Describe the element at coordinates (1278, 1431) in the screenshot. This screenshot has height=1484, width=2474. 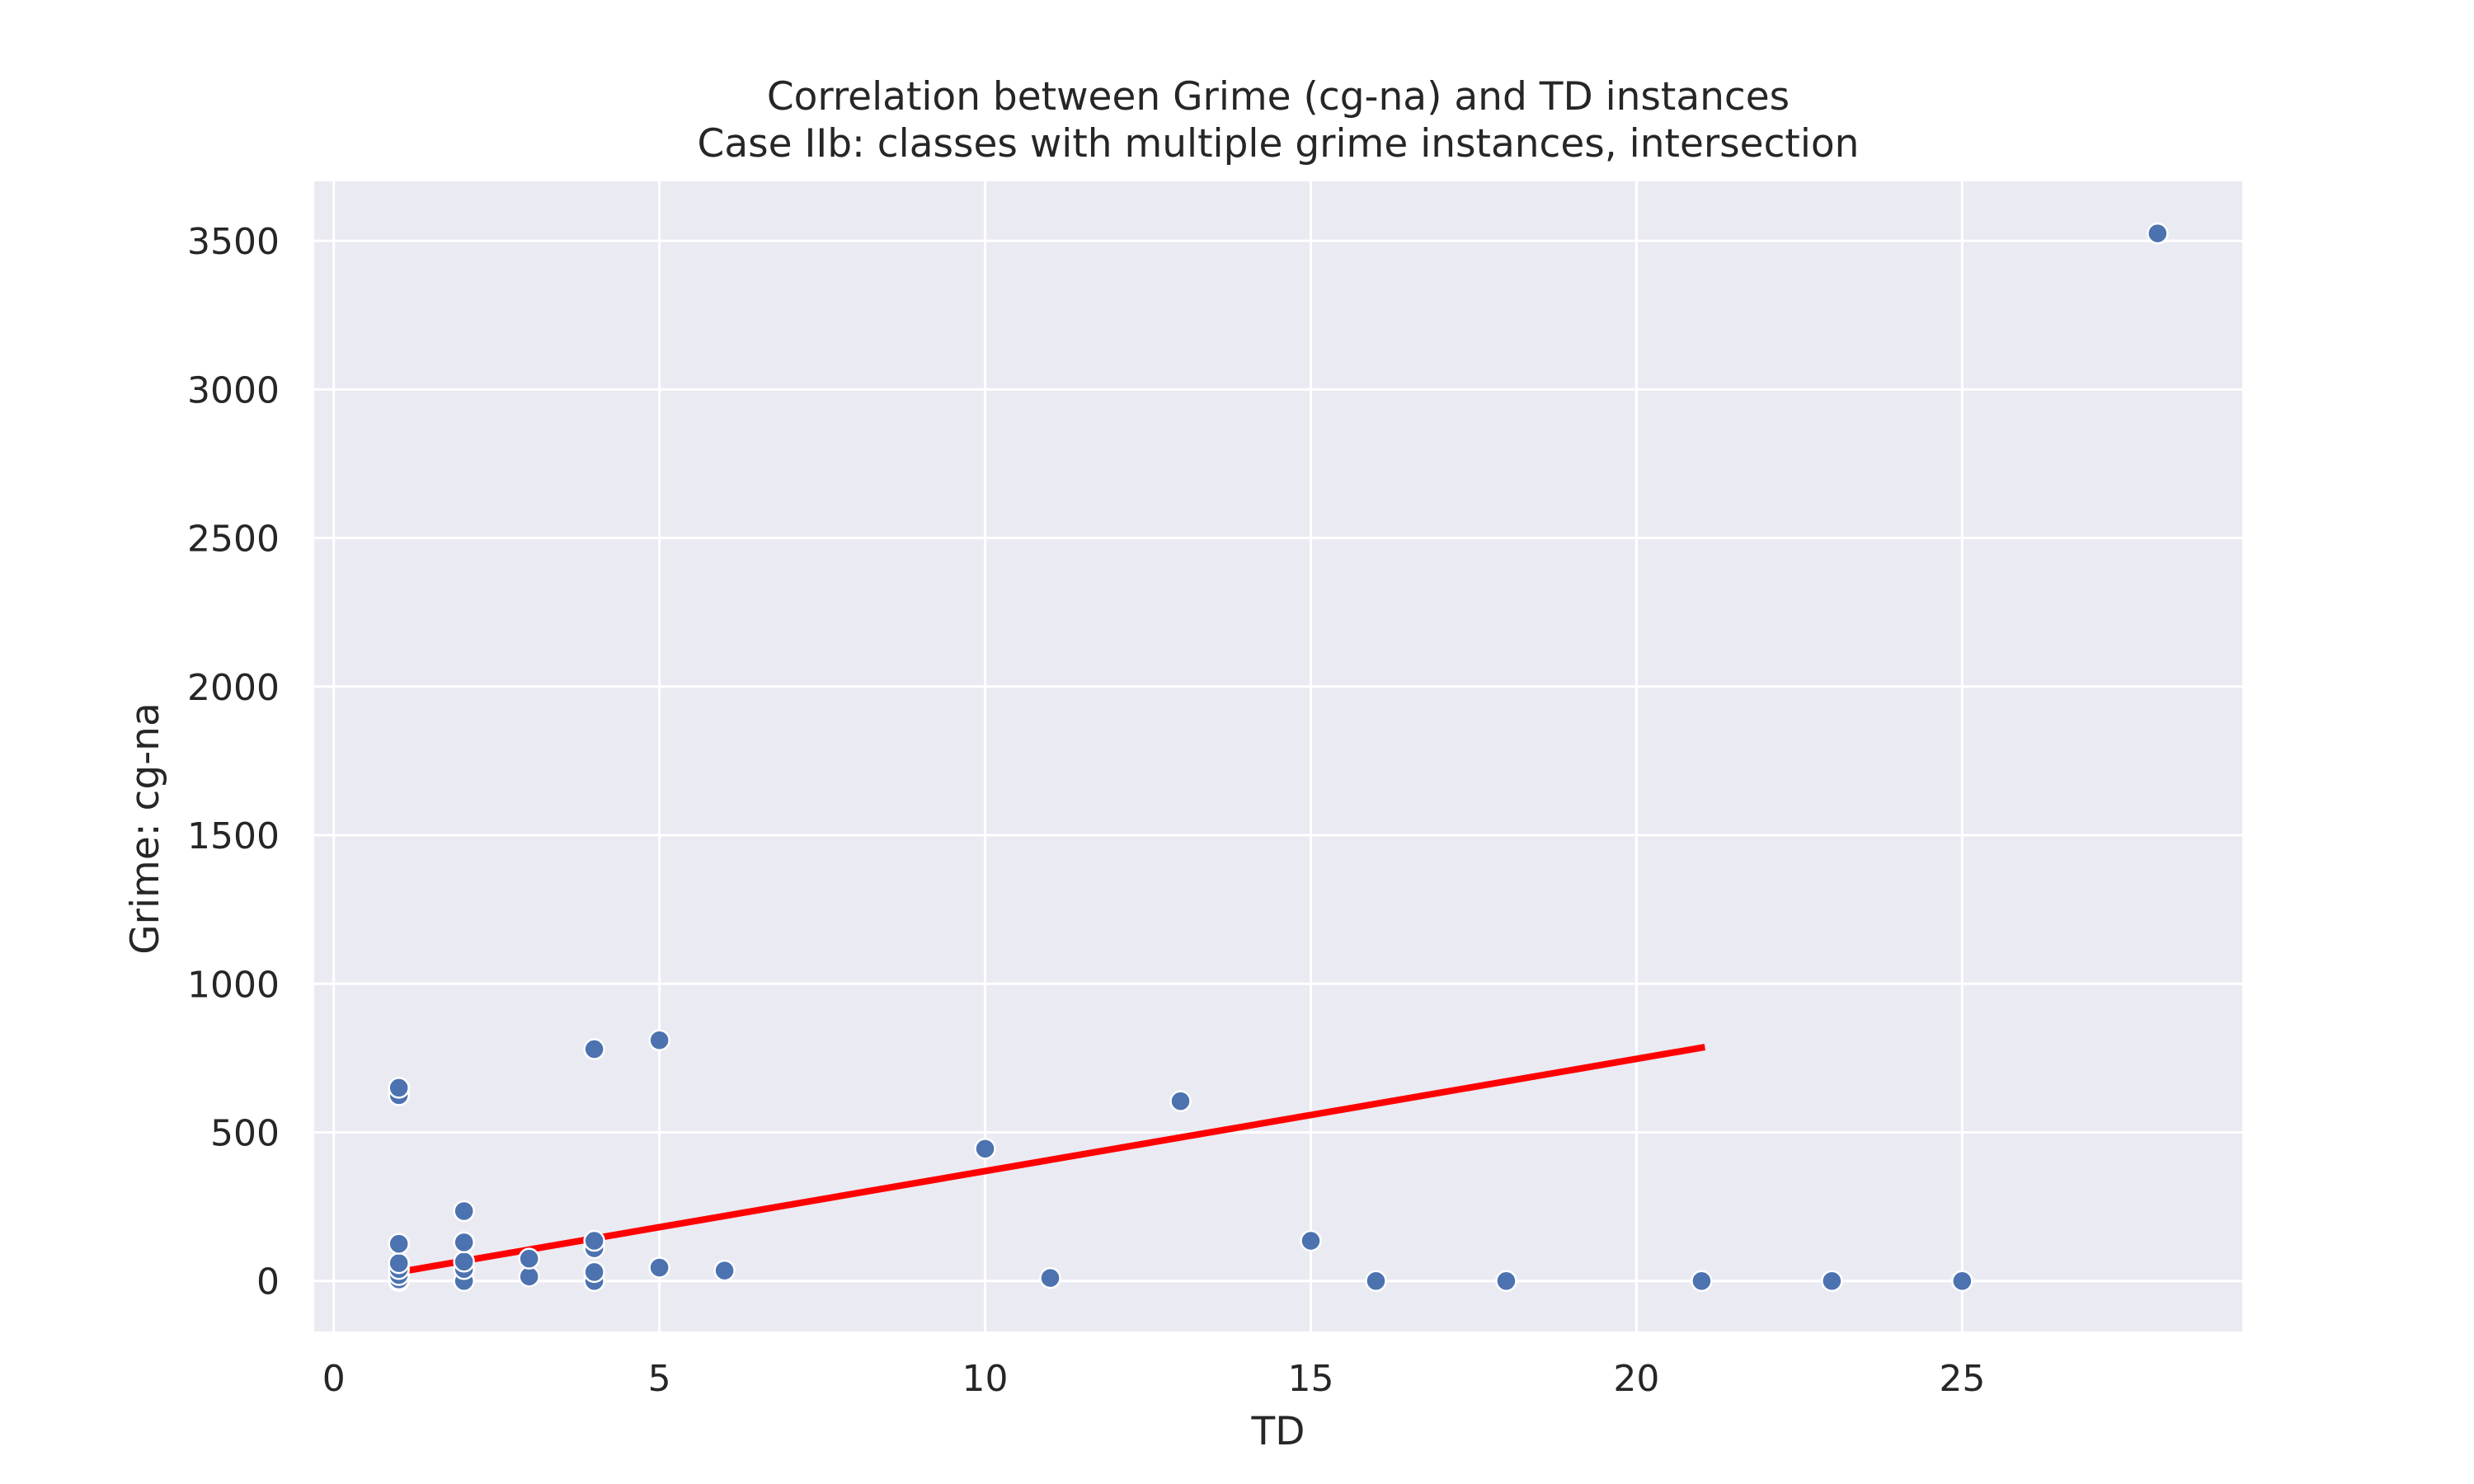
I see `x-axis-label: TD` at that location.